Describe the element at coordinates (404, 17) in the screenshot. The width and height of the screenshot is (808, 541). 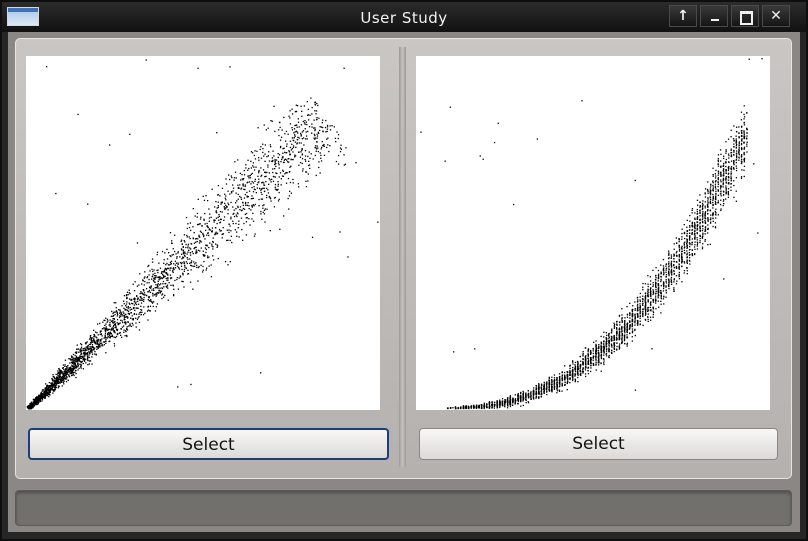
I see `title-bar: User Study ↑ ✕` at that location.